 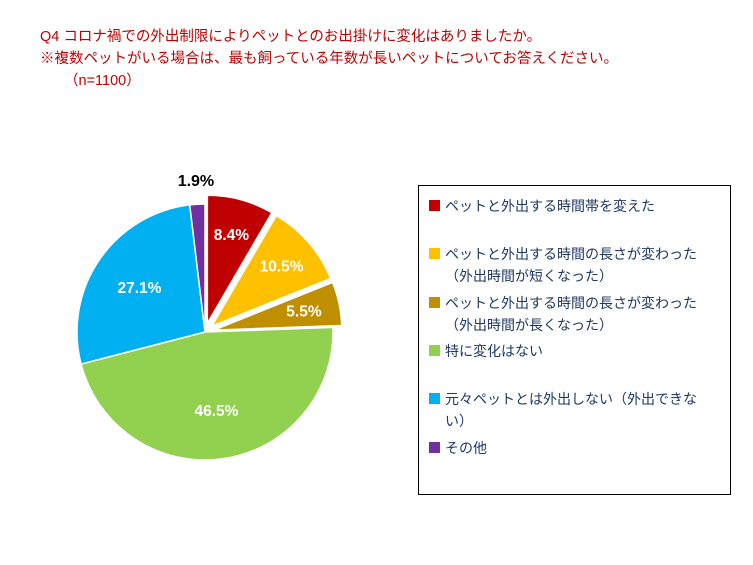 What do you see at coordinates (102, 81) in the screenshot?
I see `sample-size-note: （n=1100）` at bounding box center [102, 81].